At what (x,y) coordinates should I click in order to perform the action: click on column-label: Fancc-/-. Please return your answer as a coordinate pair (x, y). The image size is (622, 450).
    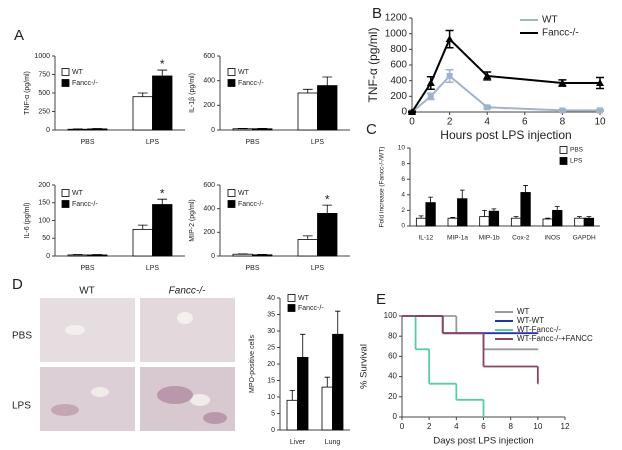
    Looking at the image, I should click on (187, 291).